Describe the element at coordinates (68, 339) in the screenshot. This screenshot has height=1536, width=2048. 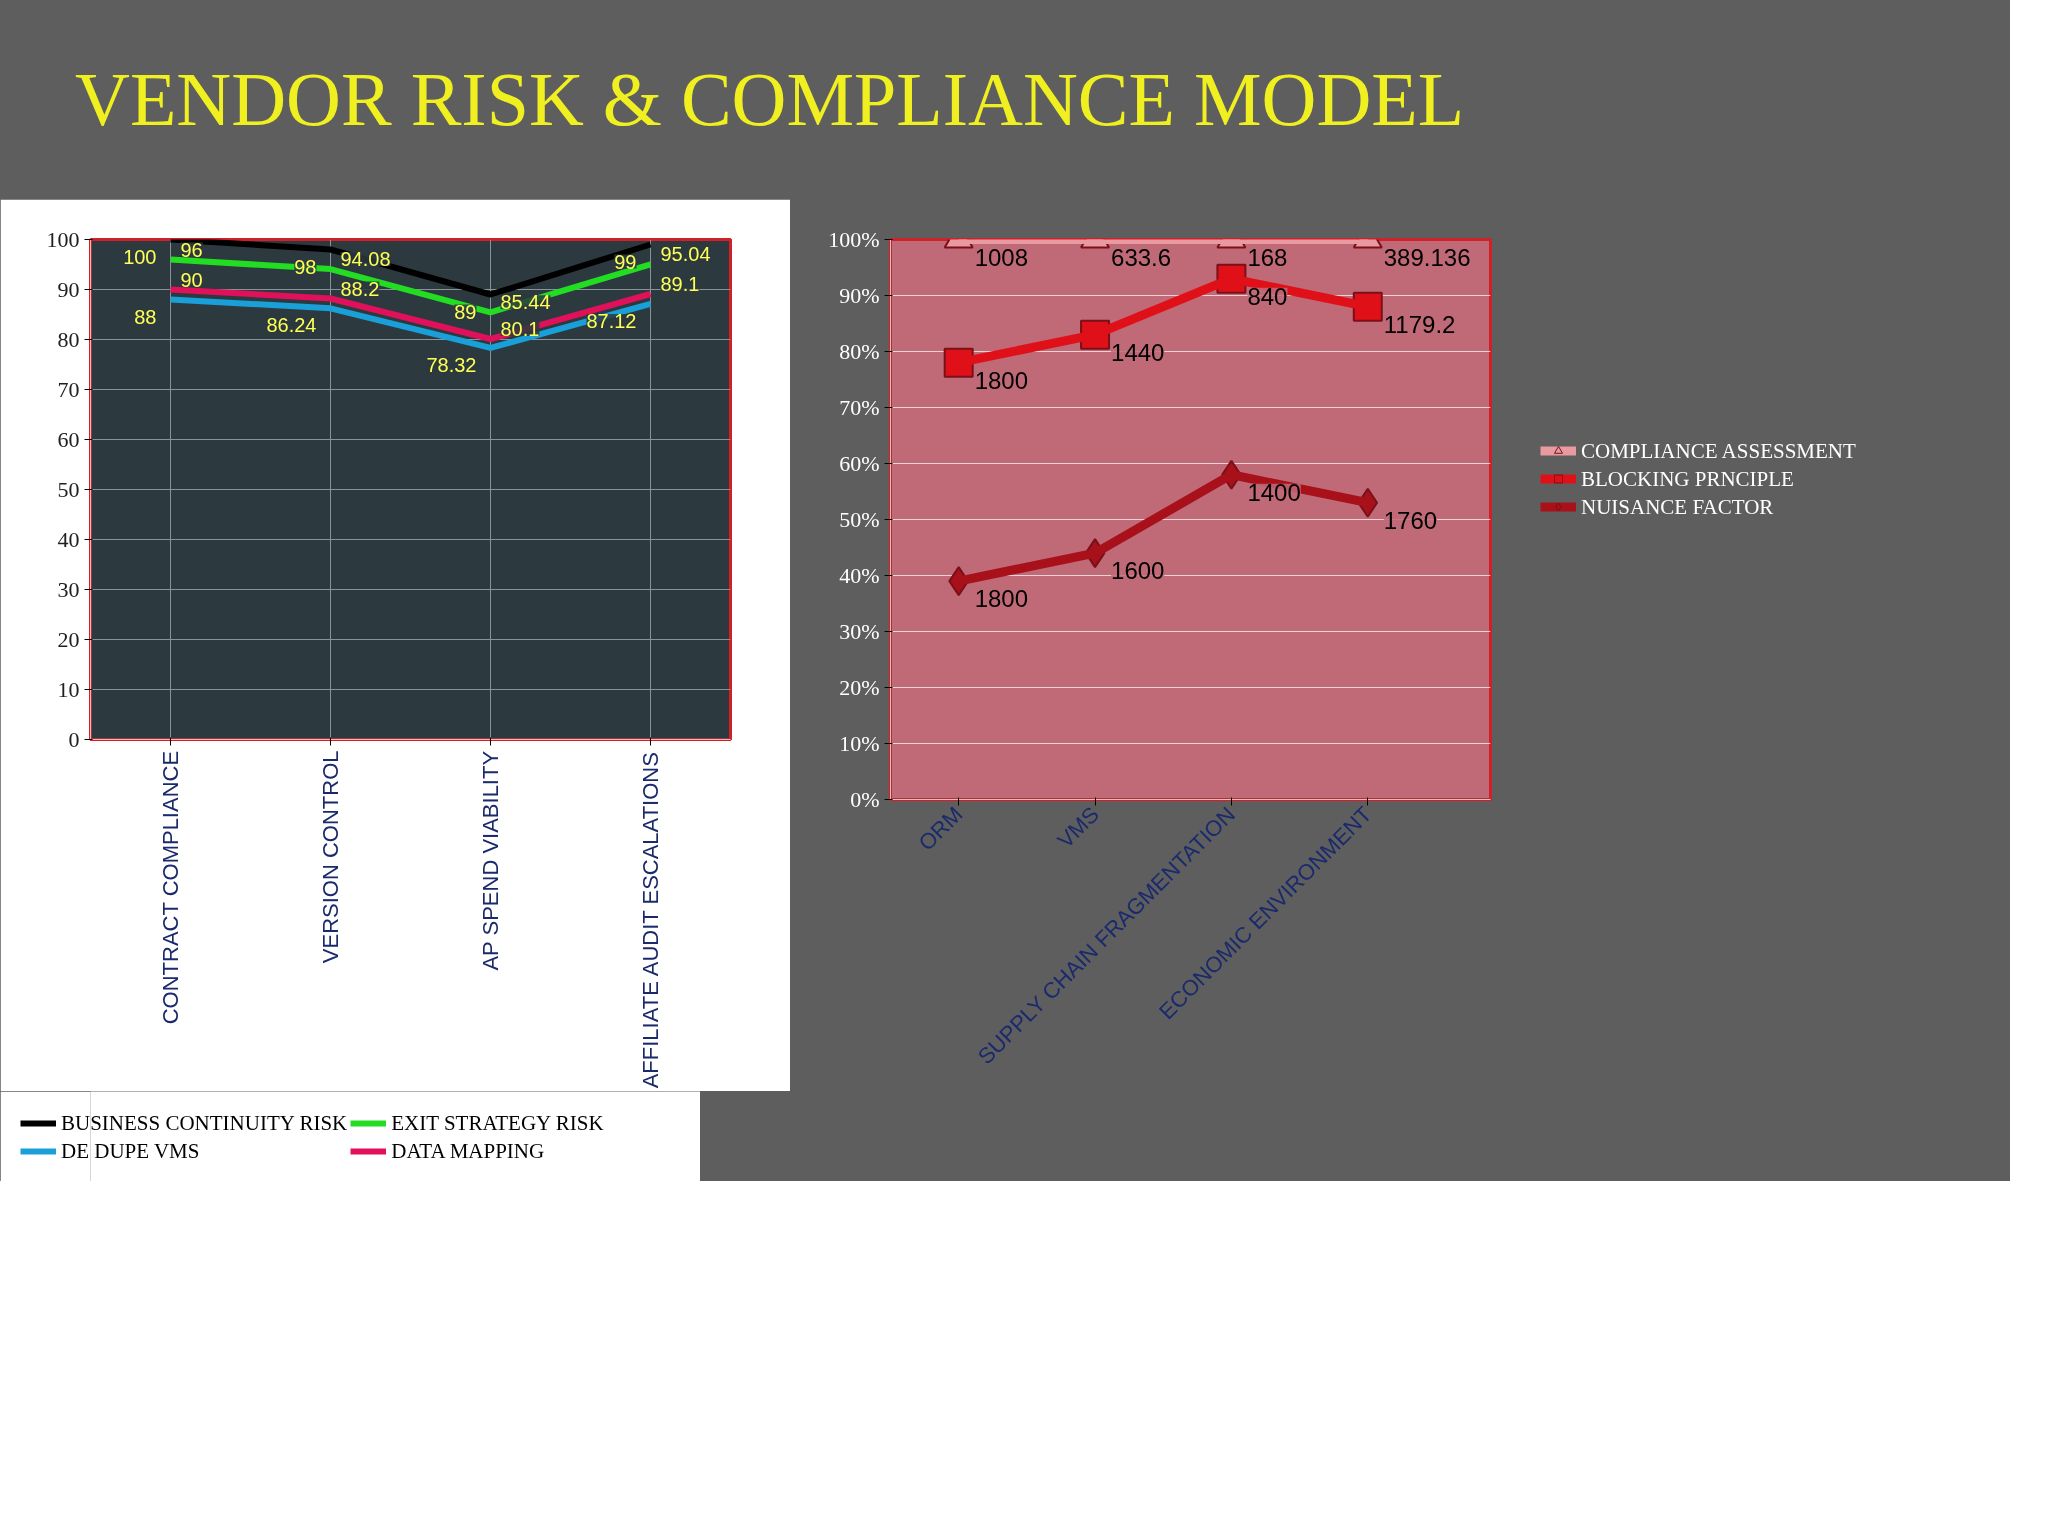
I see `y-tick-label: 80` at that location.